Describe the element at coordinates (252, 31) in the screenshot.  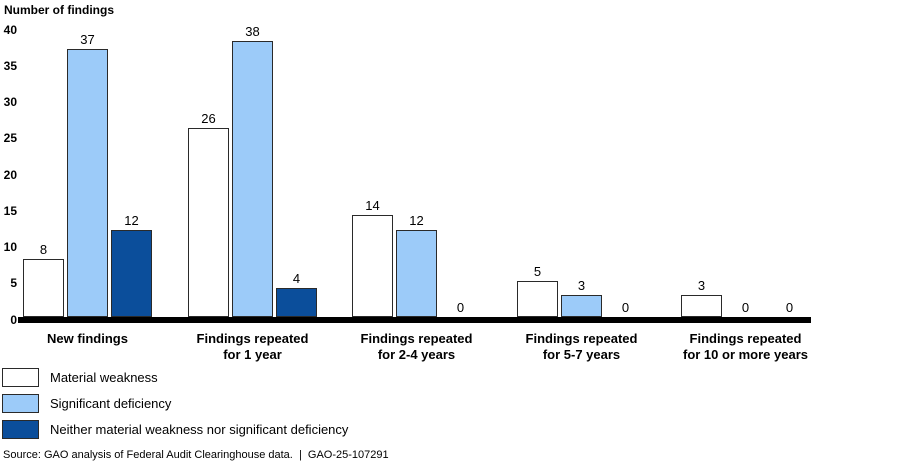
I see `bar-value-label: 38` at that location.